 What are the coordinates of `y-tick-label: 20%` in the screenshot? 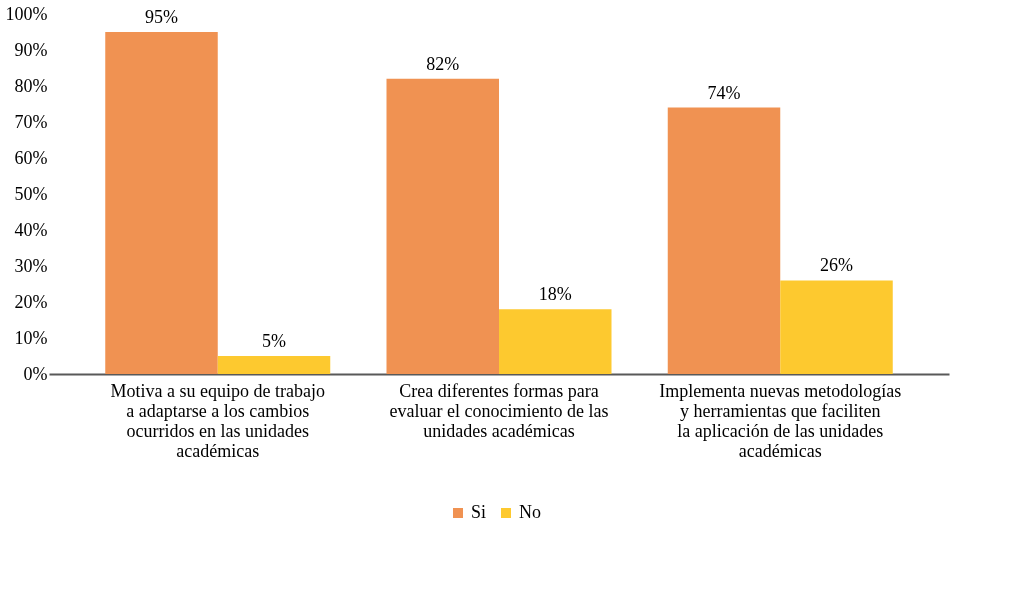 It's located at (31, 301).